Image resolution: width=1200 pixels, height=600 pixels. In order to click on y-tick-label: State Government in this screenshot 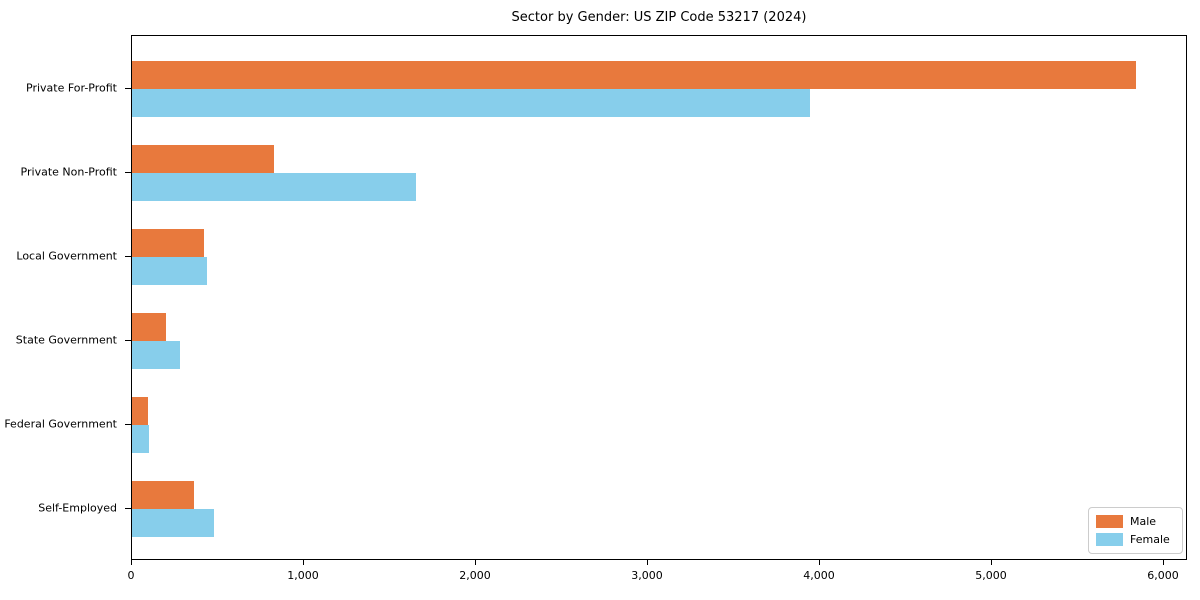, I will do `click(66, 340)`.